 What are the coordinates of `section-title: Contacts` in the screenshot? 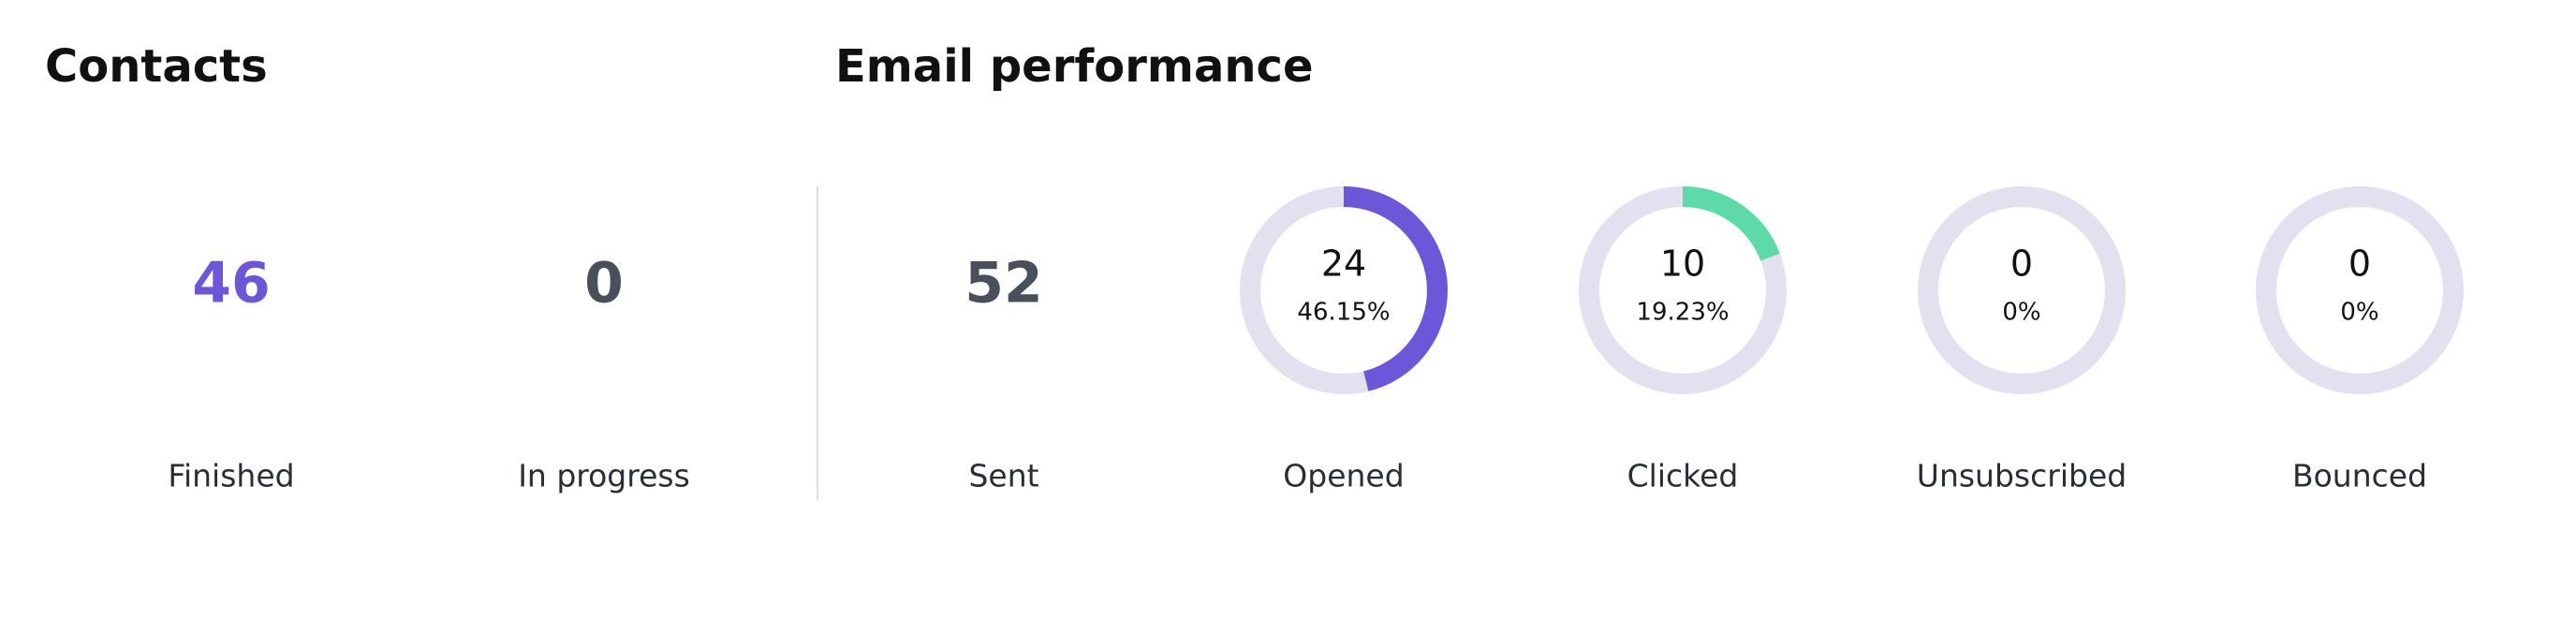 It's located at (156, 66).